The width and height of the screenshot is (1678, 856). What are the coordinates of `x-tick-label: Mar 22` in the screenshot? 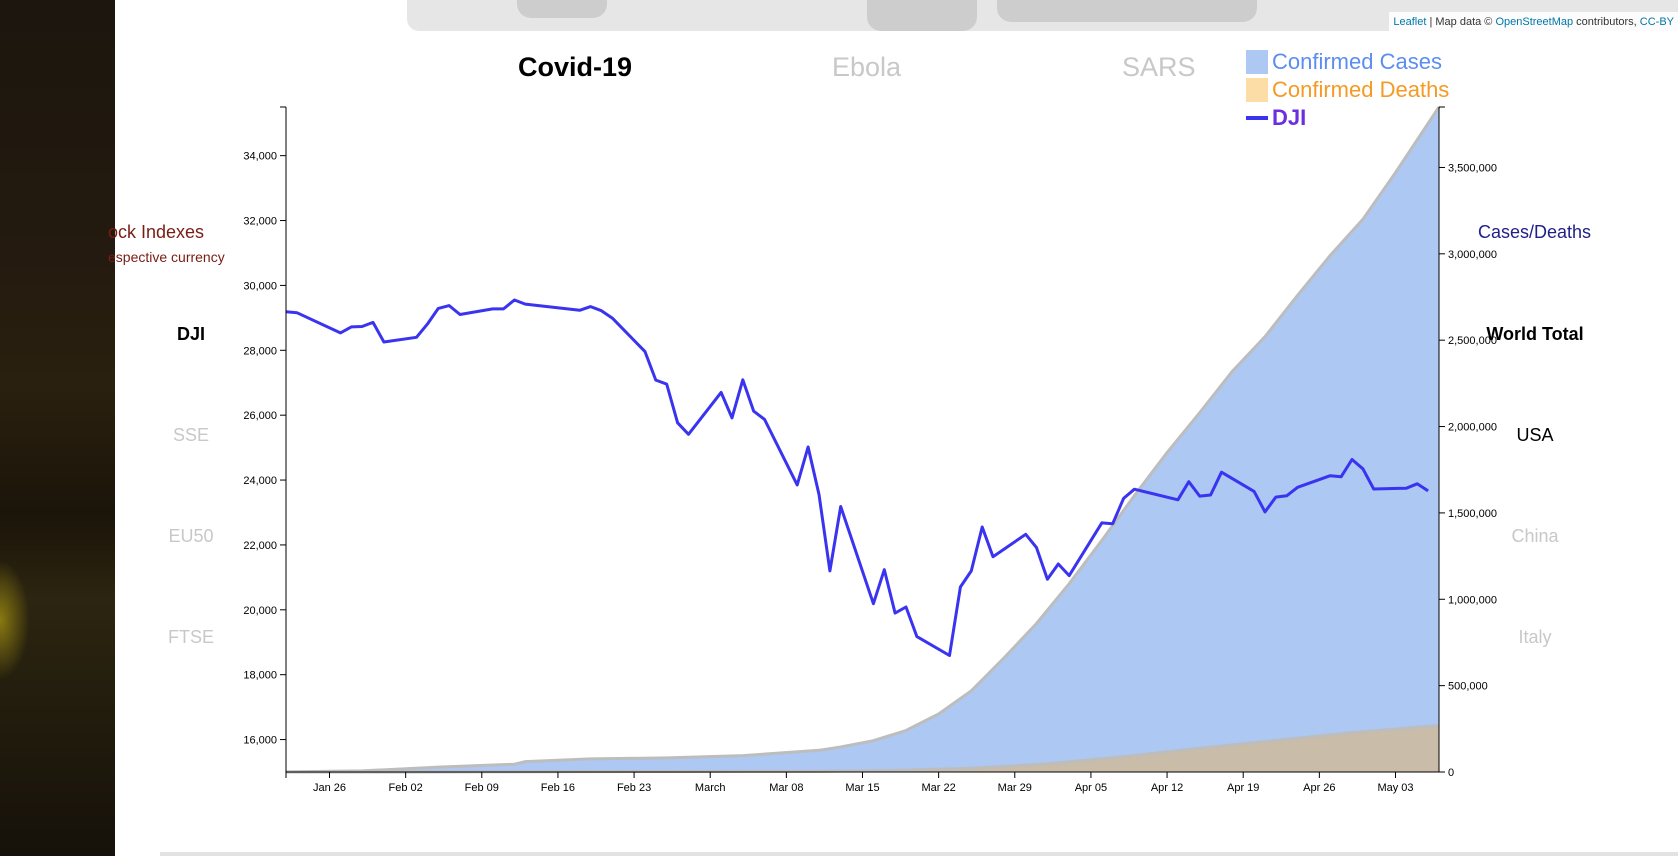 It's located at (939, 788).